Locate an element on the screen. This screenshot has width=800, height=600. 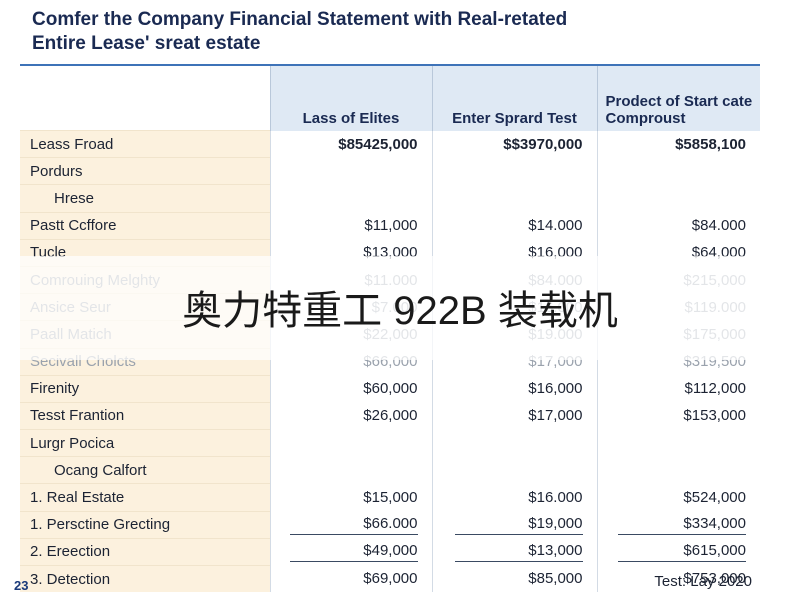
table-row: Ocang Calfort is located at coordinates (390, 470).